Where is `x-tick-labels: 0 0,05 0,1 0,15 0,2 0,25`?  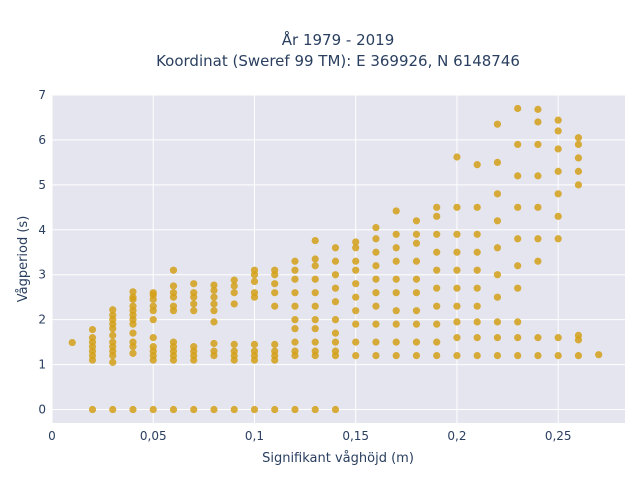
x-tick-labels: 0 0,05 0,1 0,15 0,2 0,25 is located at coordinates (309, 436).